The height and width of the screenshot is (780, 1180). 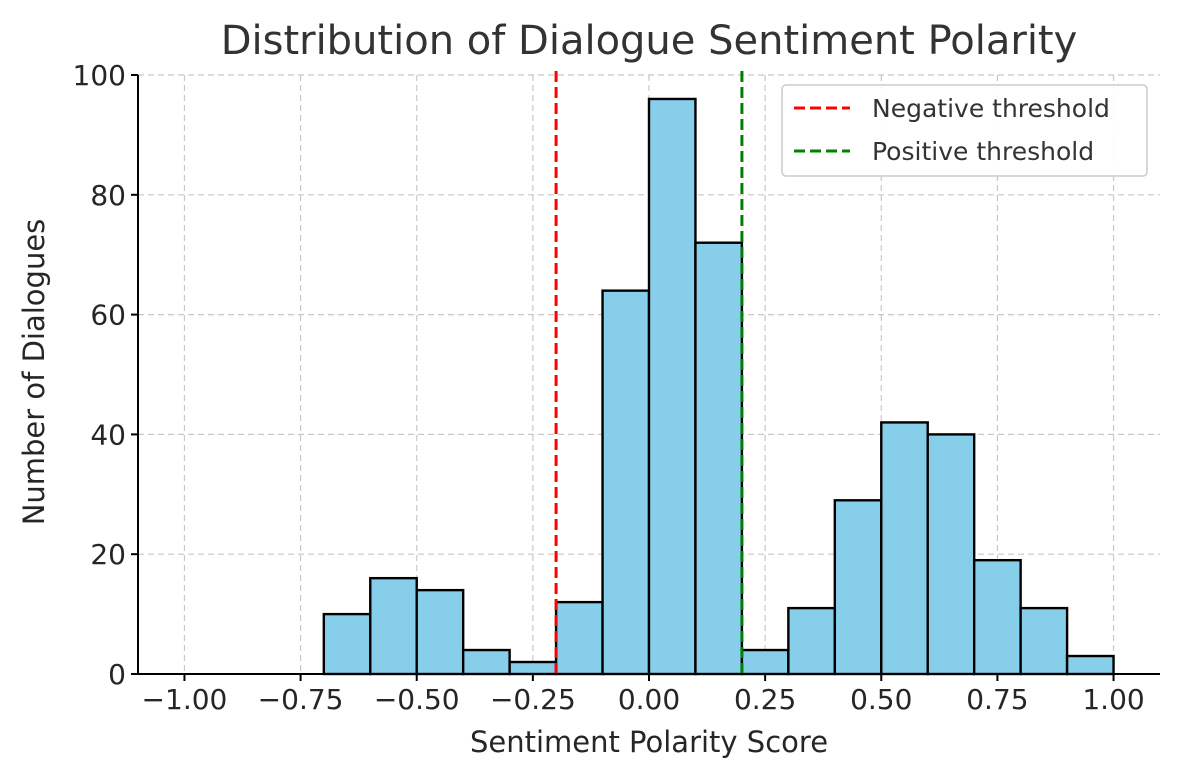 I want to click on legend-label: Positive threshold, so click(x=983, y=151).